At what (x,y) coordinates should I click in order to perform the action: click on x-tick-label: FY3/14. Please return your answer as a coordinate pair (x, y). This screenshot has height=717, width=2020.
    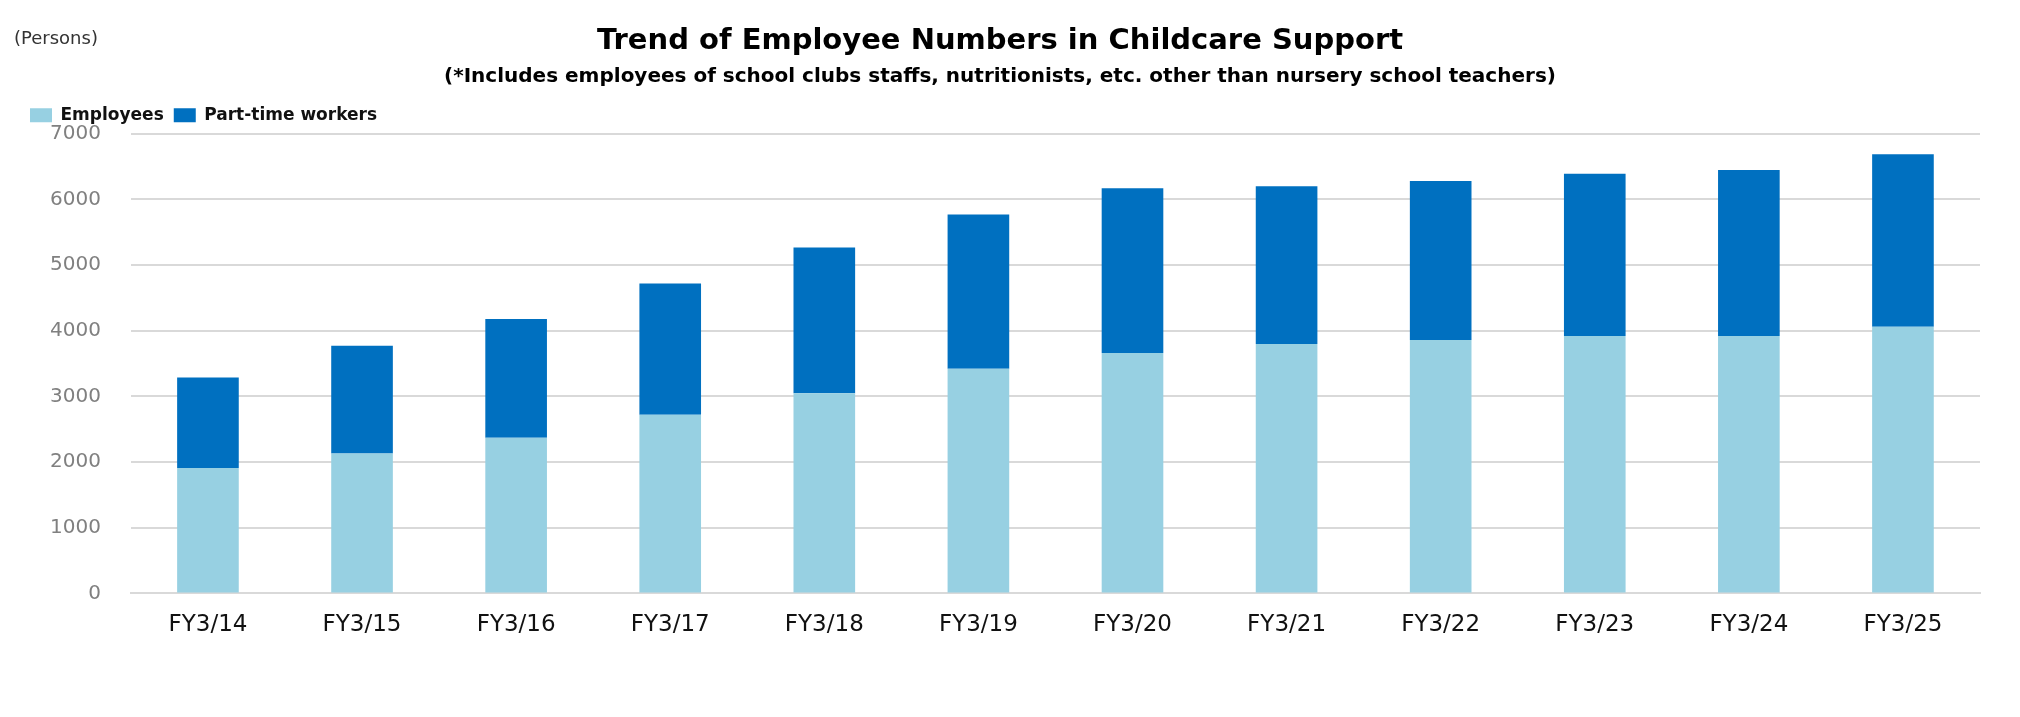
    Looking at the image, I should click on (208, 623).